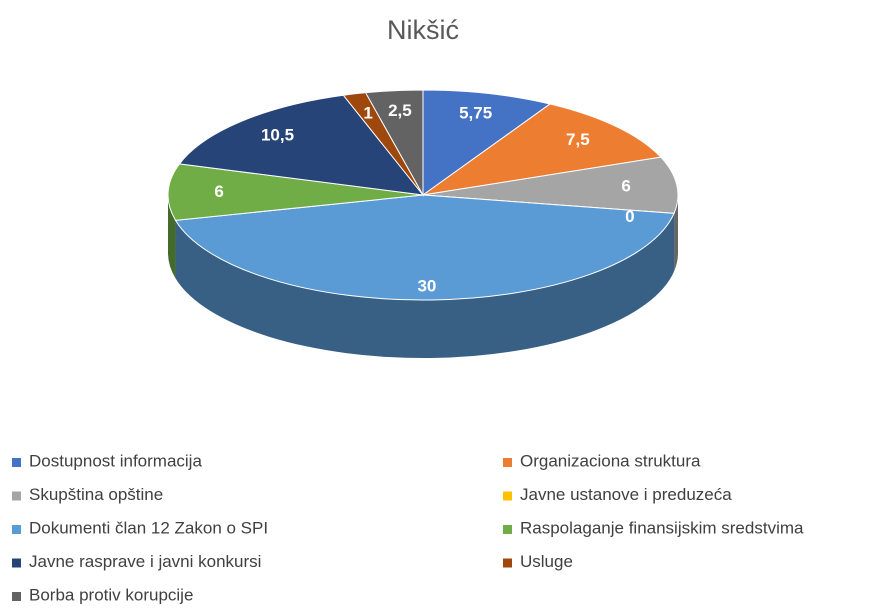 This screenshot has height=610, width=880. What do you see at coordinates (96, 494) in the screenshot?
I see `legend-label: Skupština opštine` at bounding box center [96, 494].